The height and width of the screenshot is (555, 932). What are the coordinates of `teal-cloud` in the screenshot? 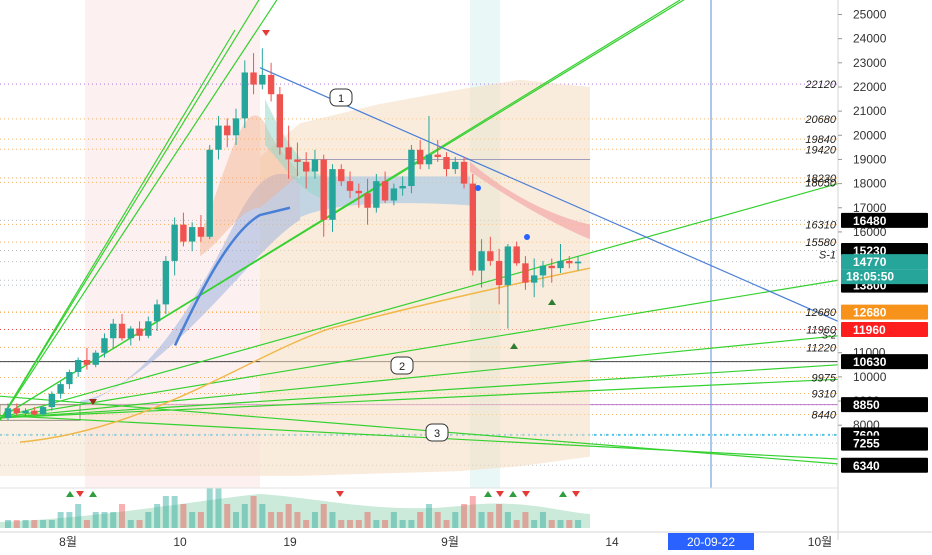 It's located at (297, 150).